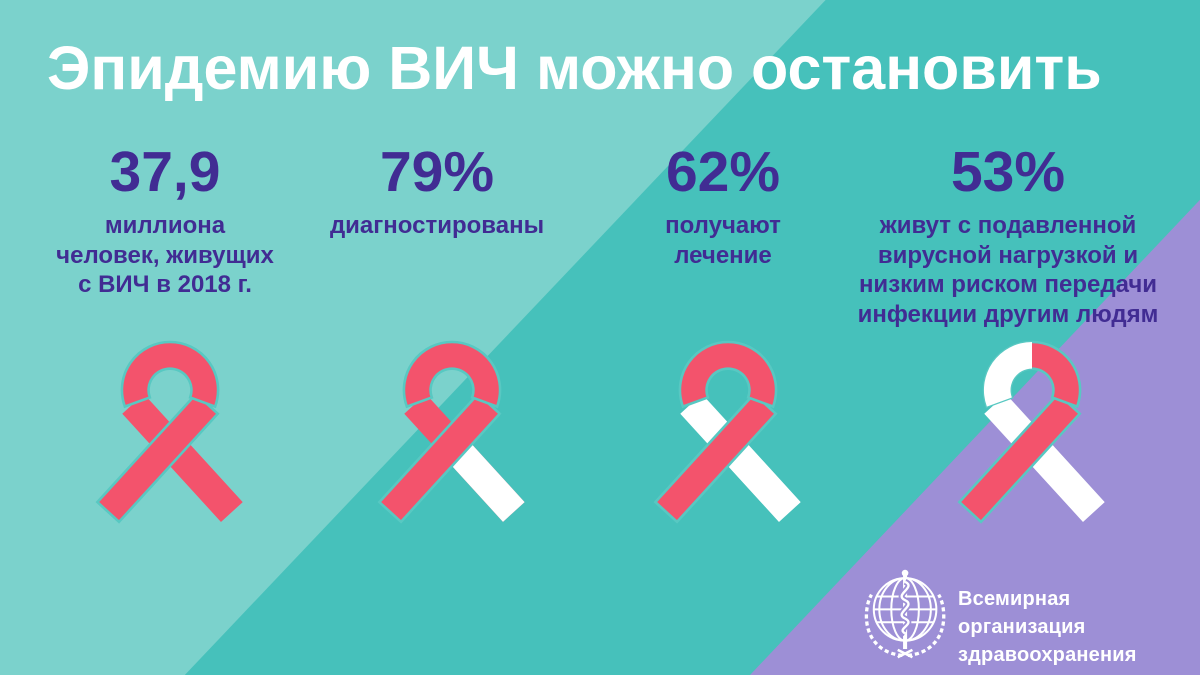 Image resolution: width=1200 pixels, height=675 pixels. I want to click on stat-value: 62%, so click(723, 172).